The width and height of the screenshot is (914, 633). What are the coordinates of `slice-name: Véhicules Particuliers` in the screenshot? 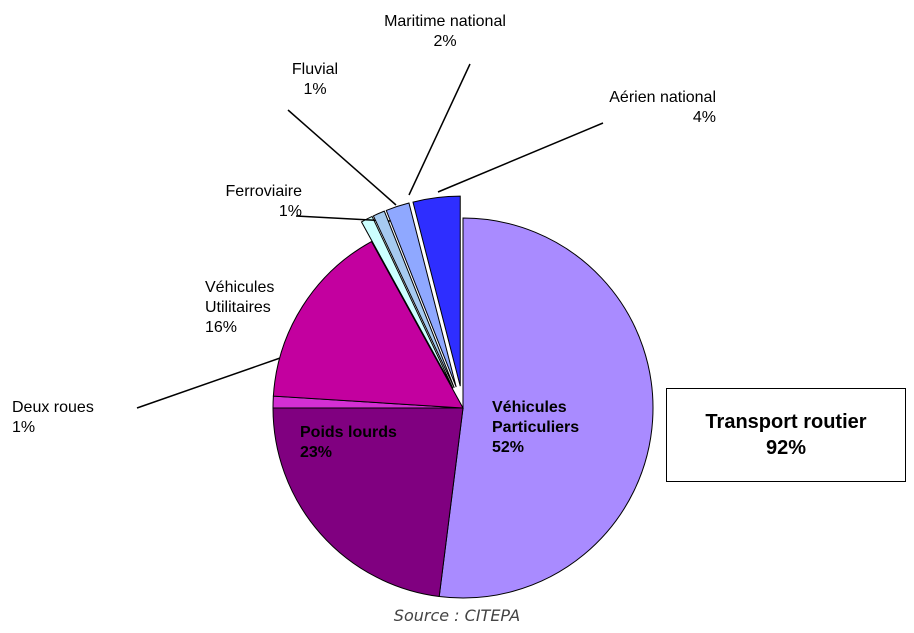 It's located at (536, 417).